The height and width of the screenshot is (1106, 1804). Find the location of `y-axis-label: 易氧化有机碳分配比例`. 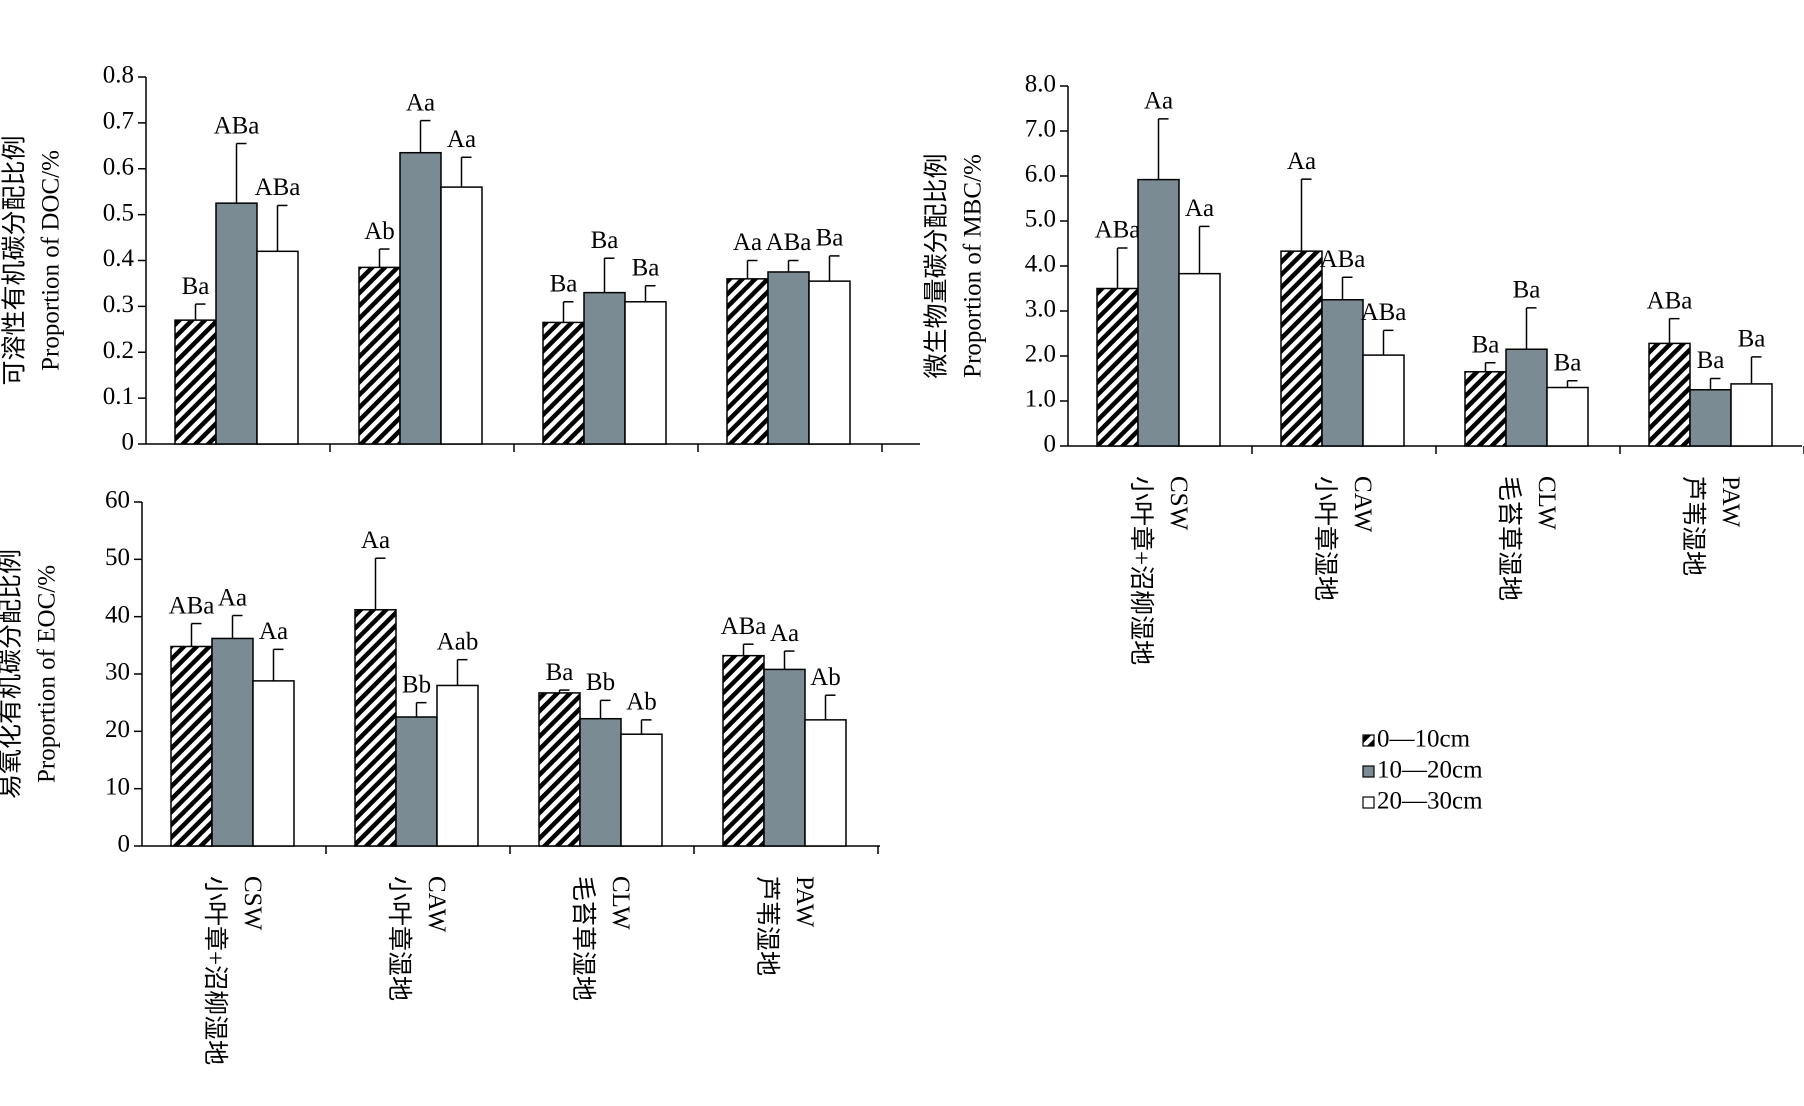

y-axis-label: 易氧化有机碳分配比例 is located at coordinates (12, 674).